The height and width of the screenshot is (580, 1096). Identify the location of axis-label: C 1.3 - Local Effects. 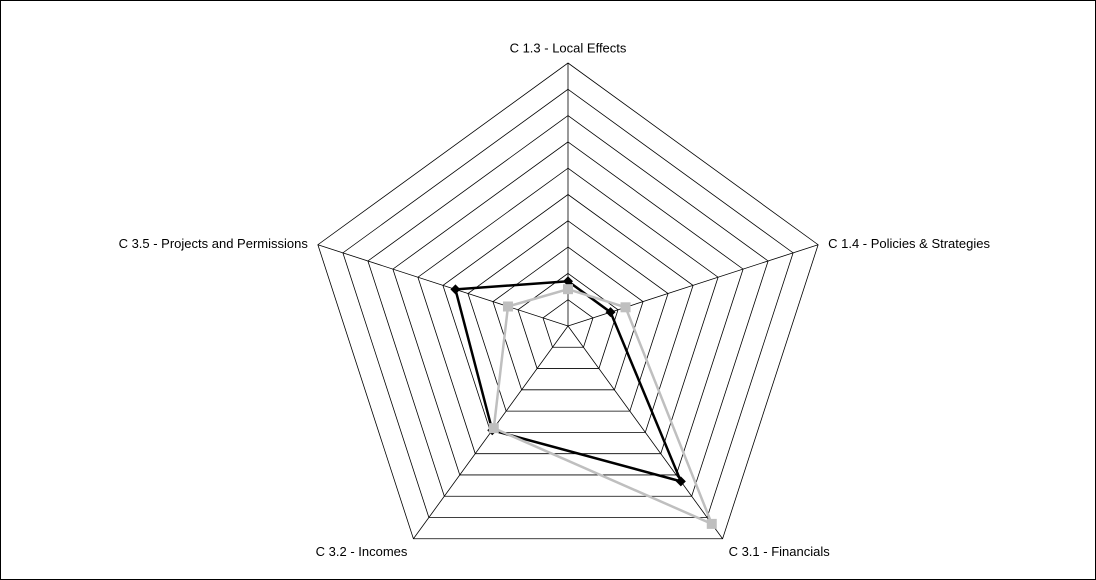
(568, 47).